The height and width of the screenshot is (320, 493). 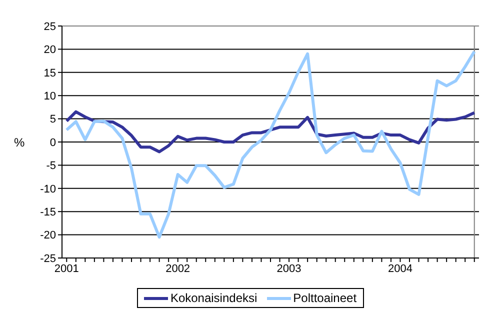 What do you see at coordinates (213, 298) in the screenshot?
I see `legend-label: Kokonaisindeksi` at bounding box center [213, 298].